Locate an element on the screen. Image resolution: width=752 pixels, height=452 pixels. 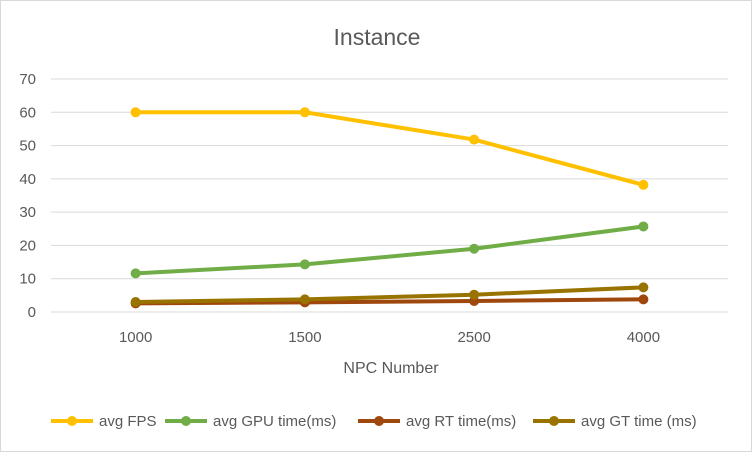
y-tick-label: 0 is located at coordinates (32, 312).